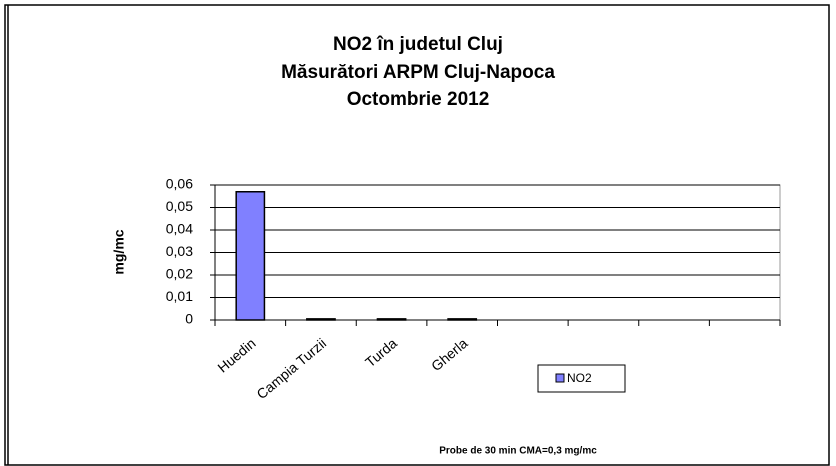 The image size is (836, 466). What do you see at coordinates (179, 206) in the screenshot?
I see `y-tick-label: 0,05` at bounding box center [179, 206].